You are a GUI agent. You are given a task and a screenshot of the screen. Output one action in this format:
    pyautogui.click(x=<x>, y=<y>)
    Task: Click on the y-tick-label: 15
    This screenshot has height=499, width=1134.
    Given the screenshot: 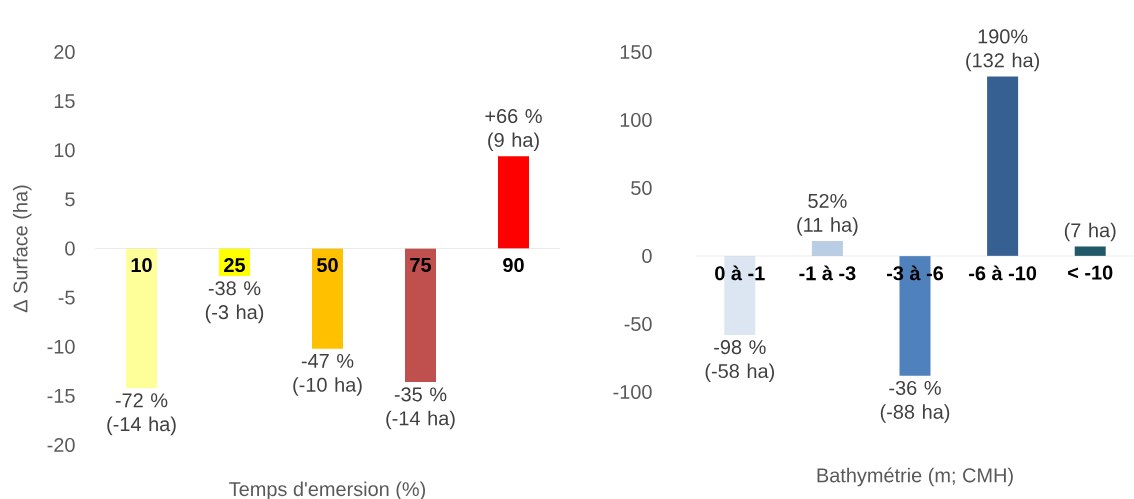 What is the action you would take?
    pyautogui.click(x=64, y=101)
    